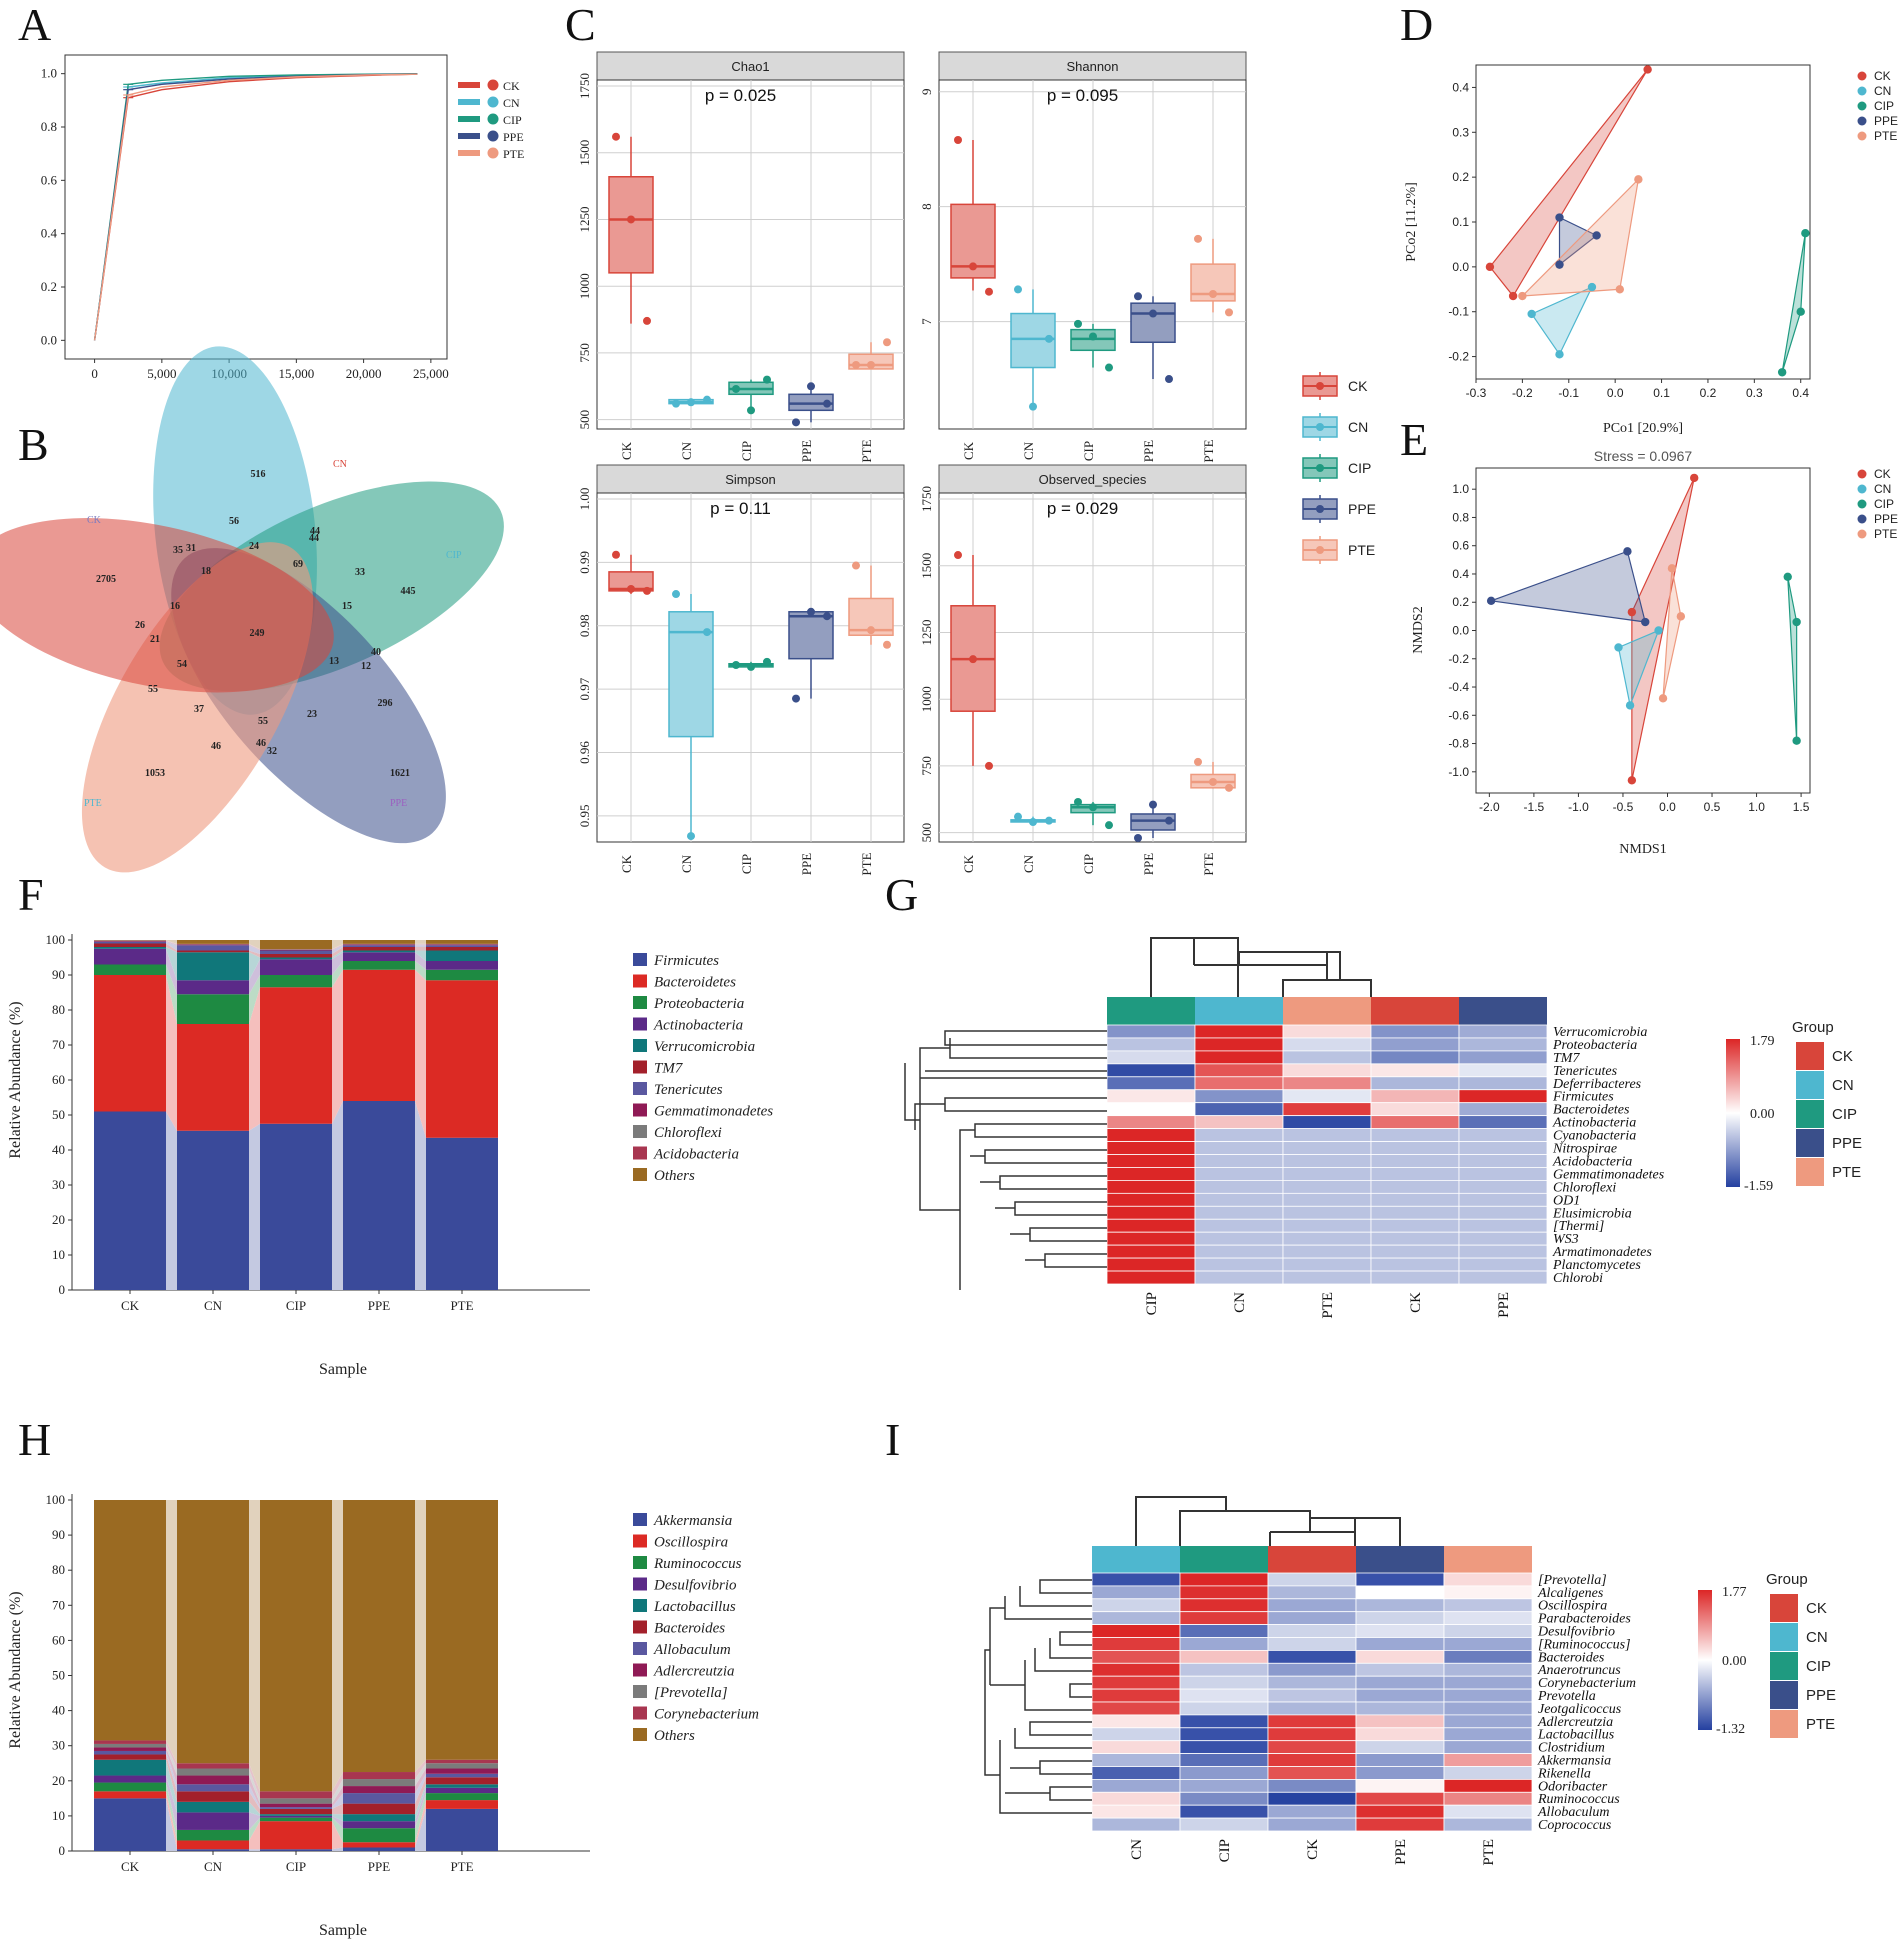 This screenshot has height=1943, width=1902. What do you see at coordinates (213, 951) in the screenshot?
I see `bar-segment-tm7` at bounding box center [213, 951].